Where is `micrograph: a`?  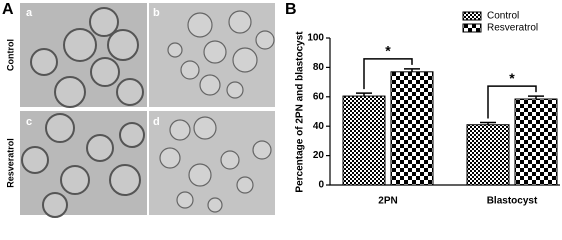 micrograph: a is located at coordinates (83, 55).